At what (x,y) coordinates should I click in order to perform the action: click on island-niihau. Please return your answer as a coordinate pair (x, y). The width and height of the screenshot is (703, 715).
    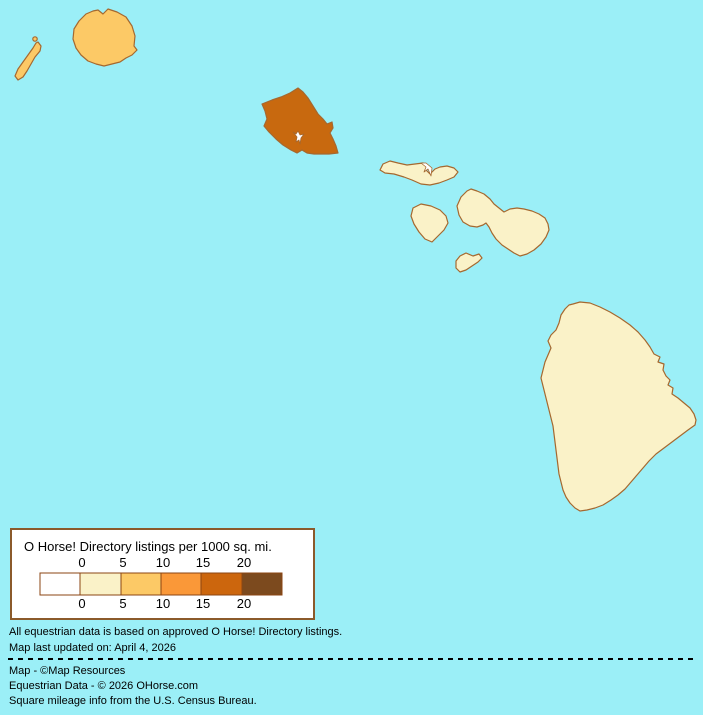
    Looking at the image, I should click on (28, 61).